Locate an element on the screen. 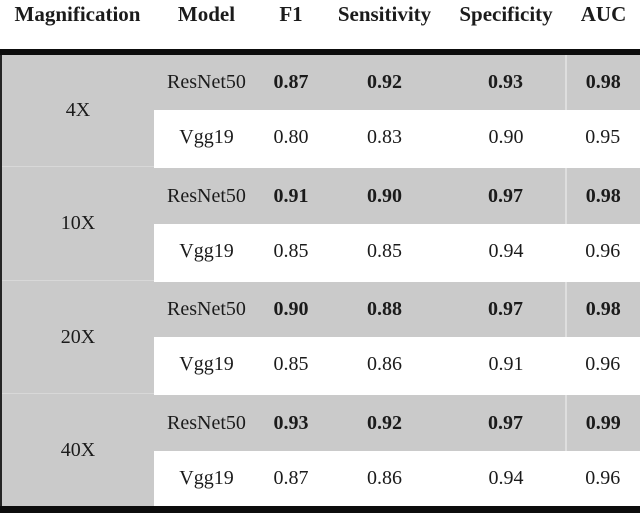 Image resolution: width=640 pixels, height=513 pixels. cell-magnification: 40X is located at coordinates (77, 451).